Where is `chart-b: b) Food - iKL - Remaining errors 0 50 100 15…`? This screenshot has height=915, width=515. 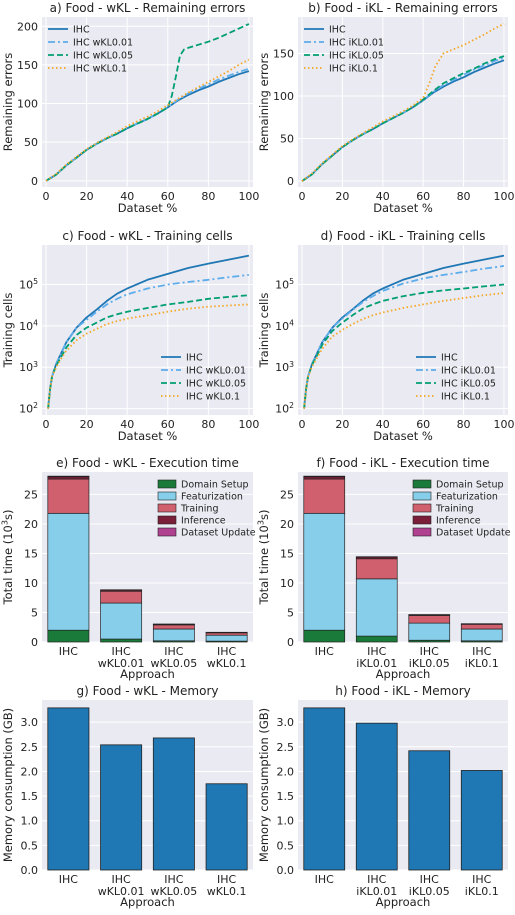
chart-b: b) Food - iKL - Remaining errors 0 50 100 15… is located at coordinates (385, 108).